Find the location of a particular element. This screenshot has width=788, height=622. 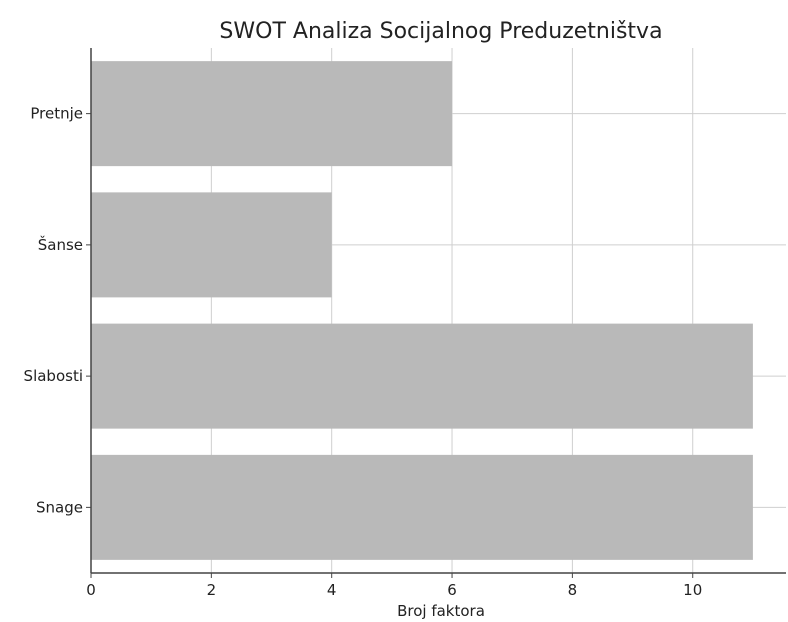

x-tick-label: 6 is located at coordinates (452, 590).